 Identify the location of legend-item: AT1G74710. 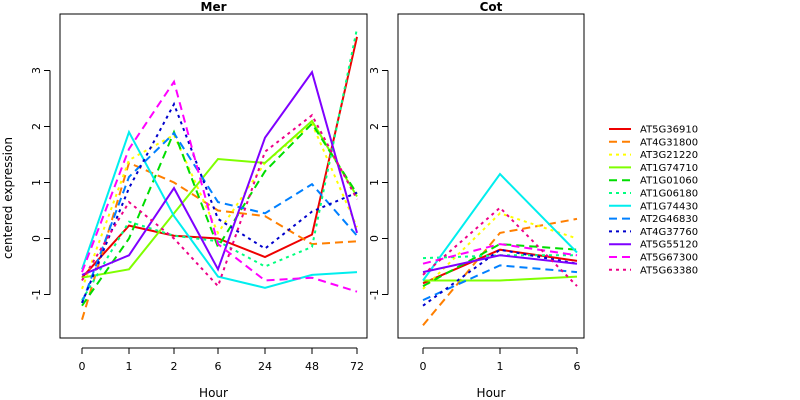
(653, 168).